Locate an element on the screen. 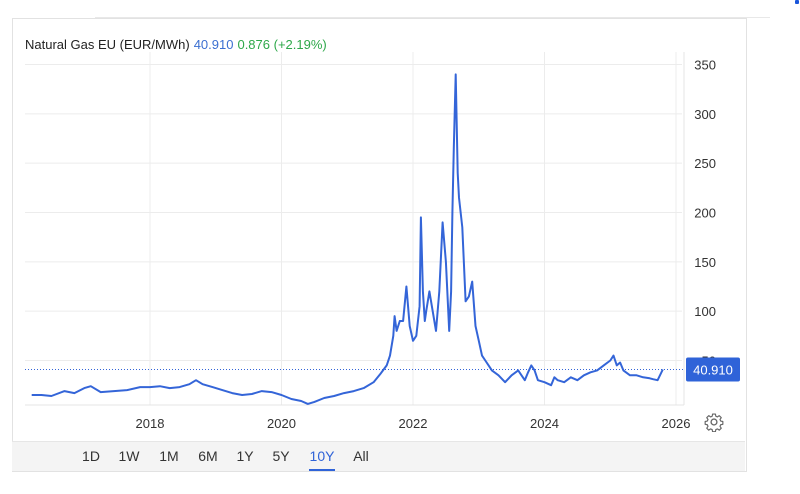  y-tick-label: 150 is located at coordinates (705, 262).